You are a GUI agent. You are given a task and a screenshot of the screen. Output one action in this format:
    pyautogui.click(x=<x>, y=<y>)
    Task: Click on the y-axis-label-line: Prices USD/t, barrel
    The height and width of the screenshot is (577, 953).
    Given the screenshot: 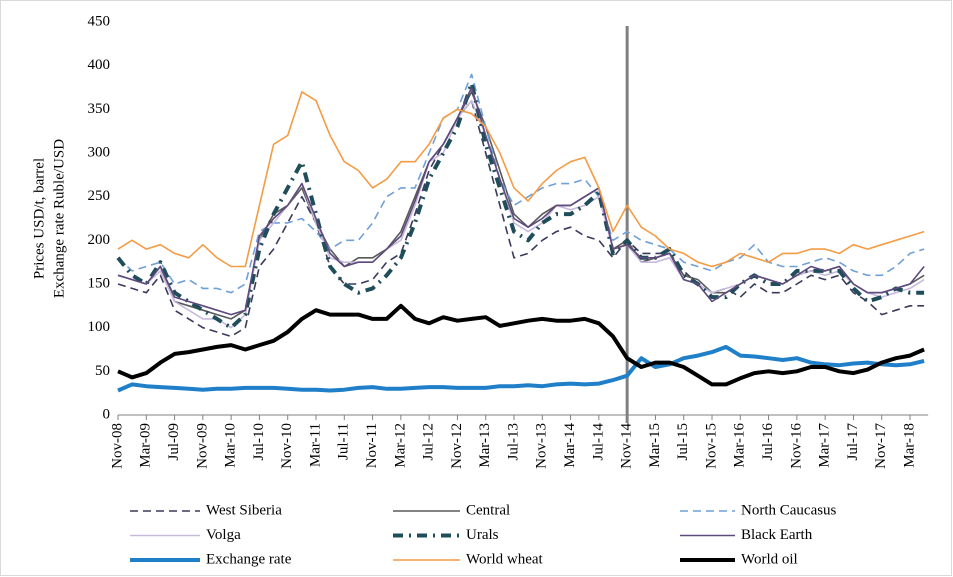 What is the action you would take?
    pyautogui.click(x=39, y=218)
    